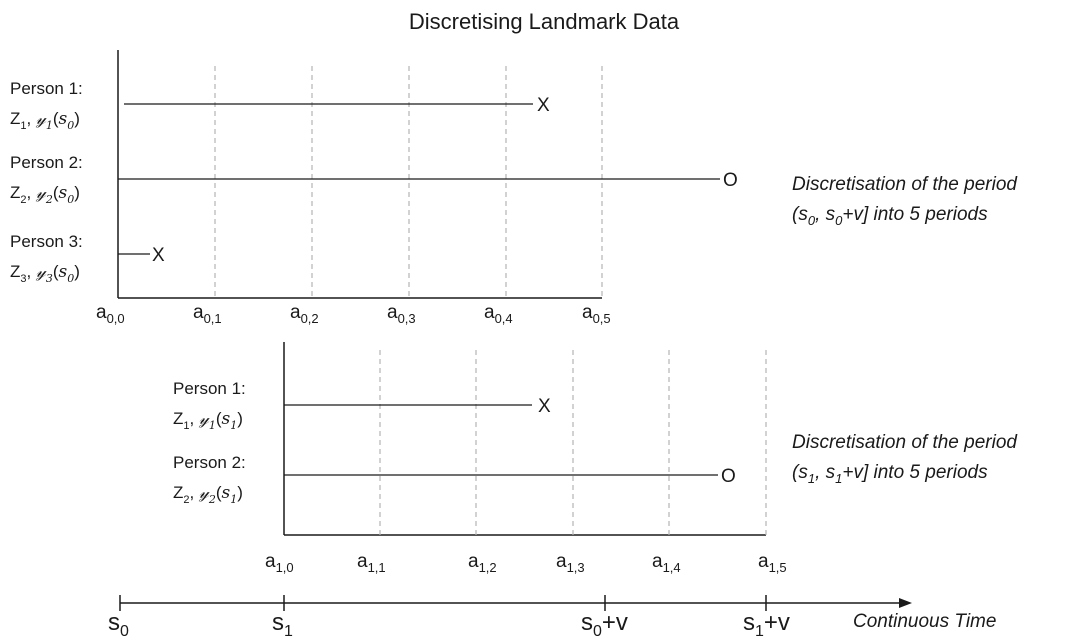  What do you see at coordinates (766, 624) in the screenshot?
I see `time-axis-label-s1-plus-v: s1+v` at bounding box center [766, 624].